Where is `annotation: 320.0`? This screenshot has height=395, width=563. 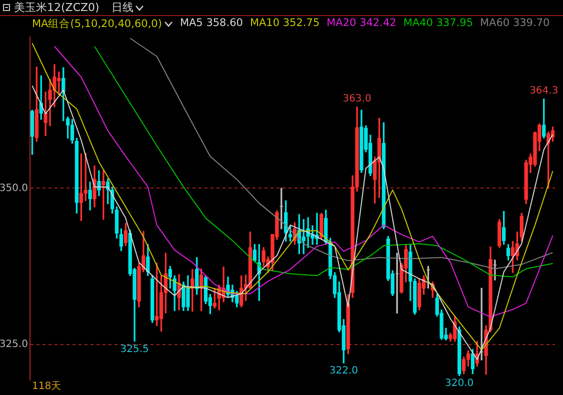 annotation: 320.0 is located at coordinates (459, 384).